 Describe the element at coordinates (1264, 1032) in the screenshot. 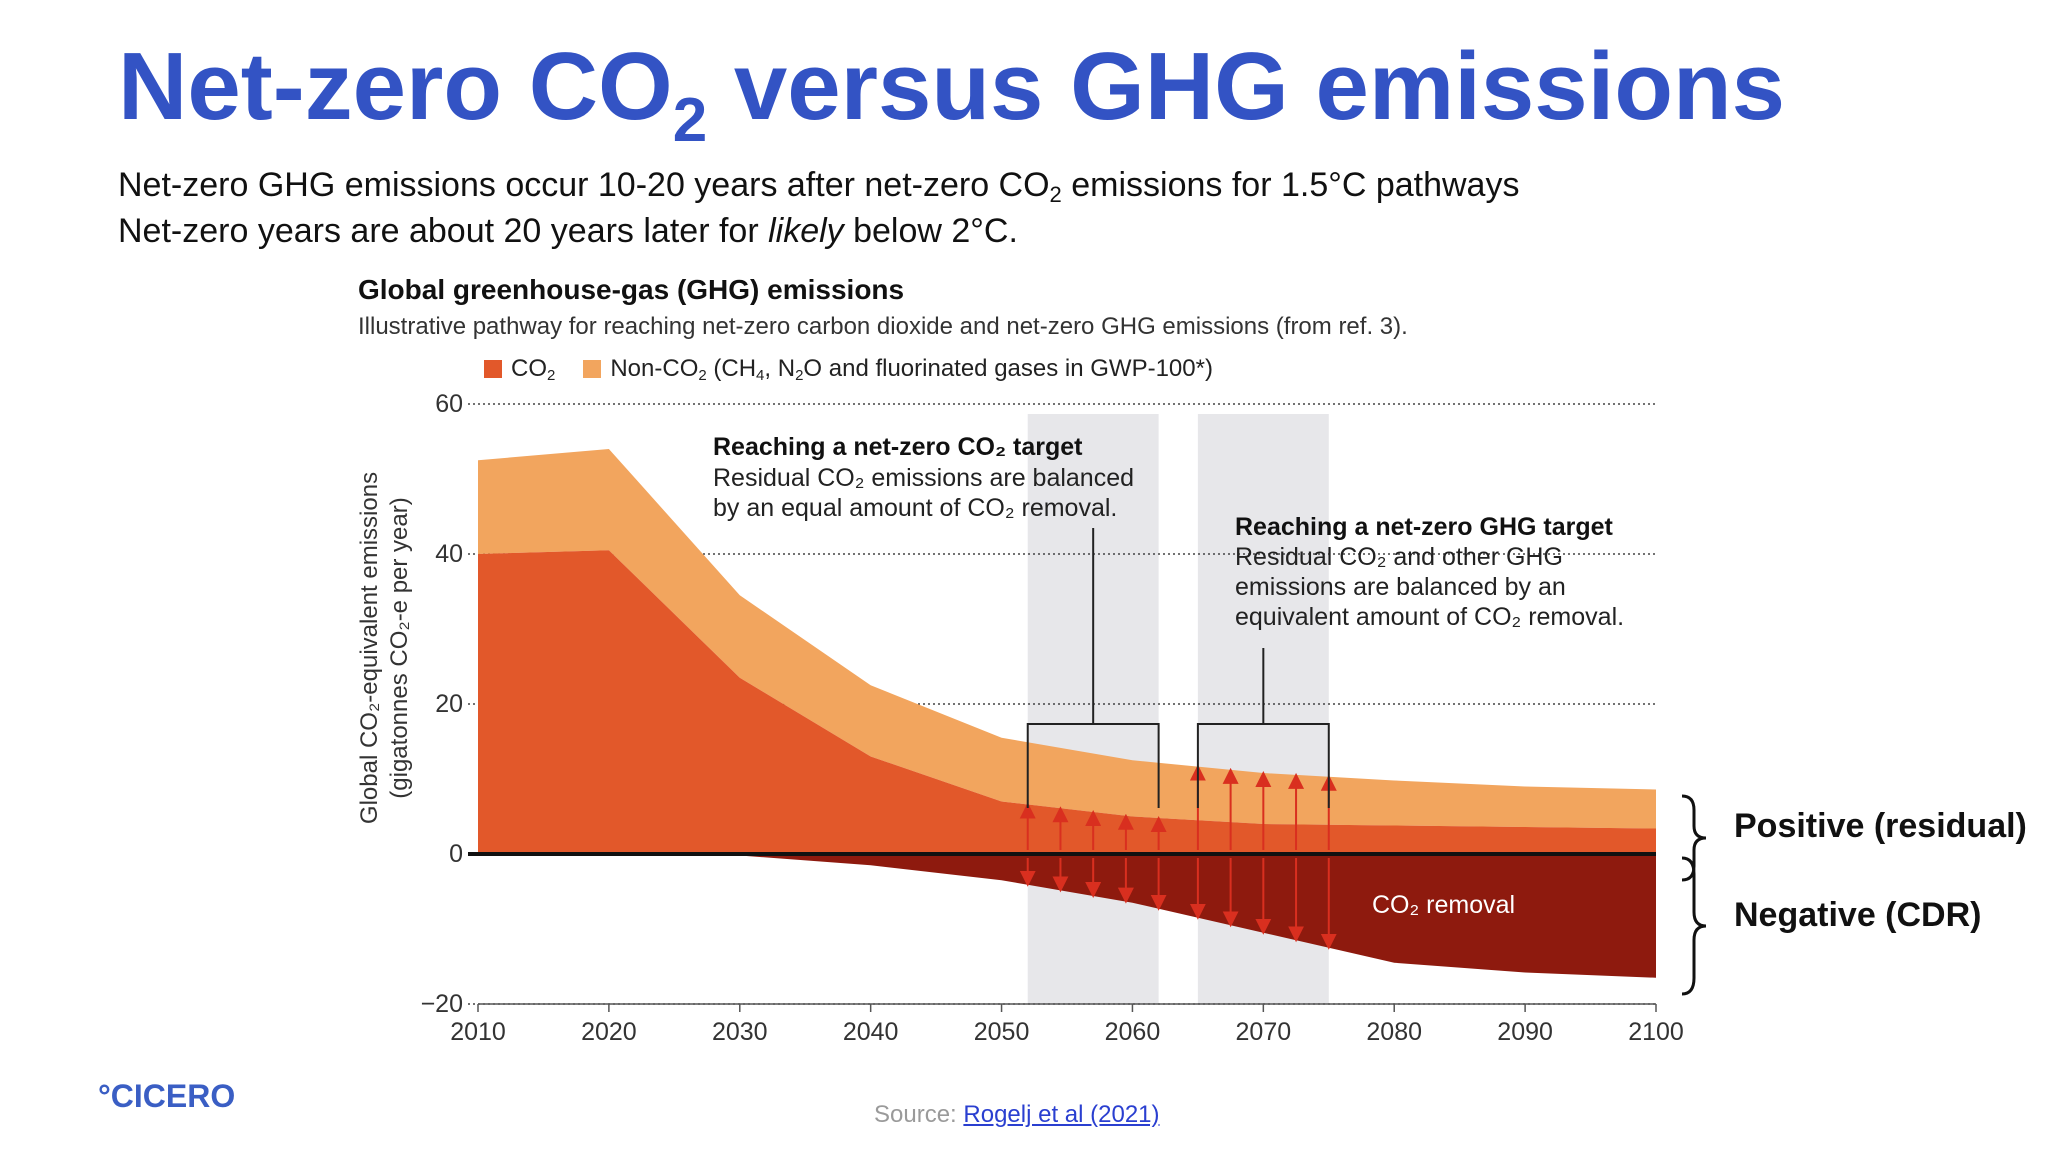

I see `x-tick-label-2070: 2070` at that location.